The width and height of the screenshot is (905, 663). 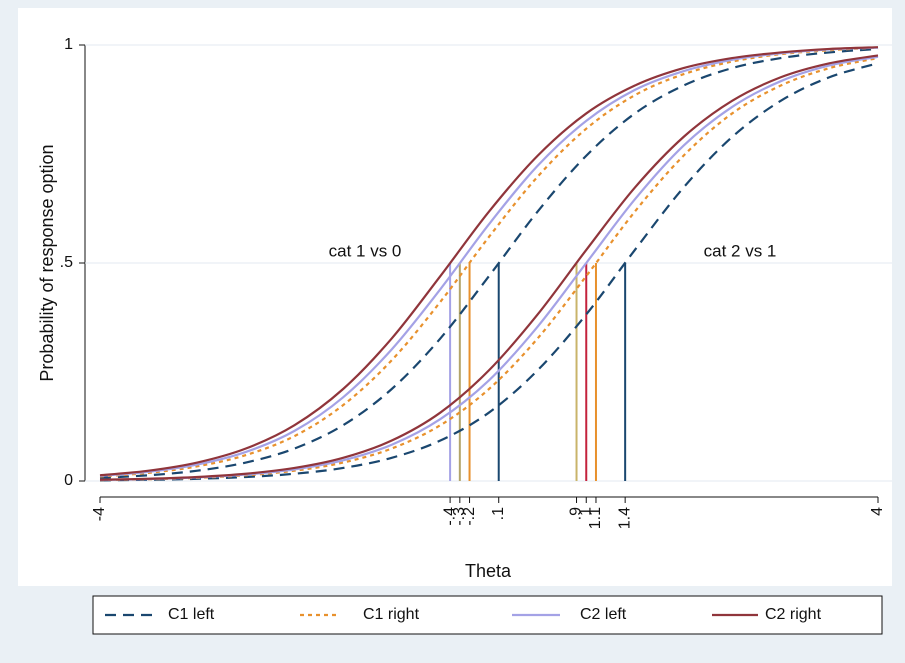 I want to click on x-tick-label: 1.1, so click(x=595, y=518).